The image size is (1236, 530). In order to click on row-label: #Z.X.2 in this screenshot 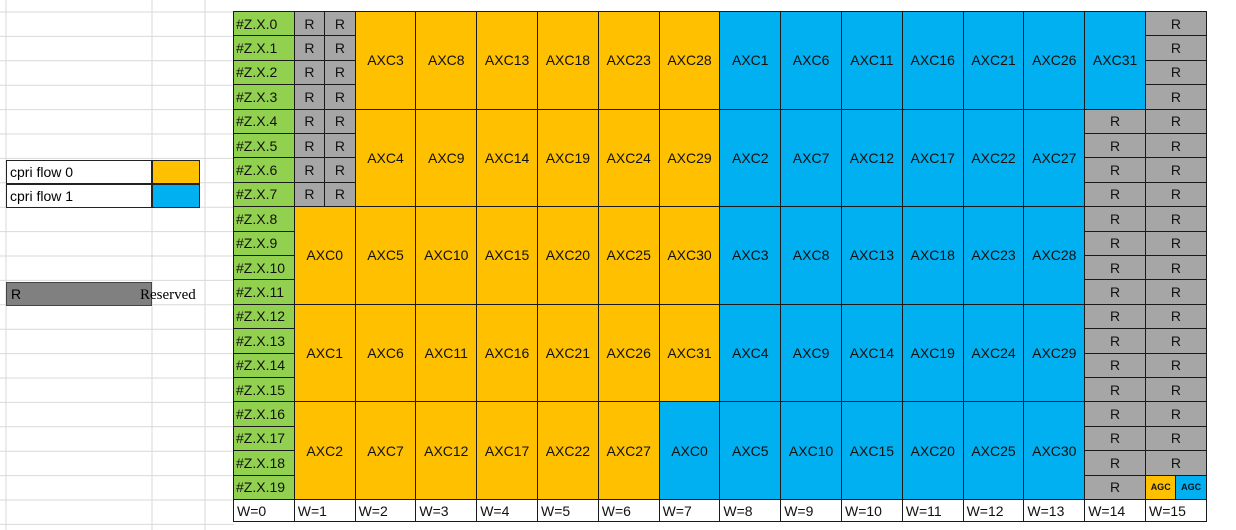, I will do `click(264, 73)`.